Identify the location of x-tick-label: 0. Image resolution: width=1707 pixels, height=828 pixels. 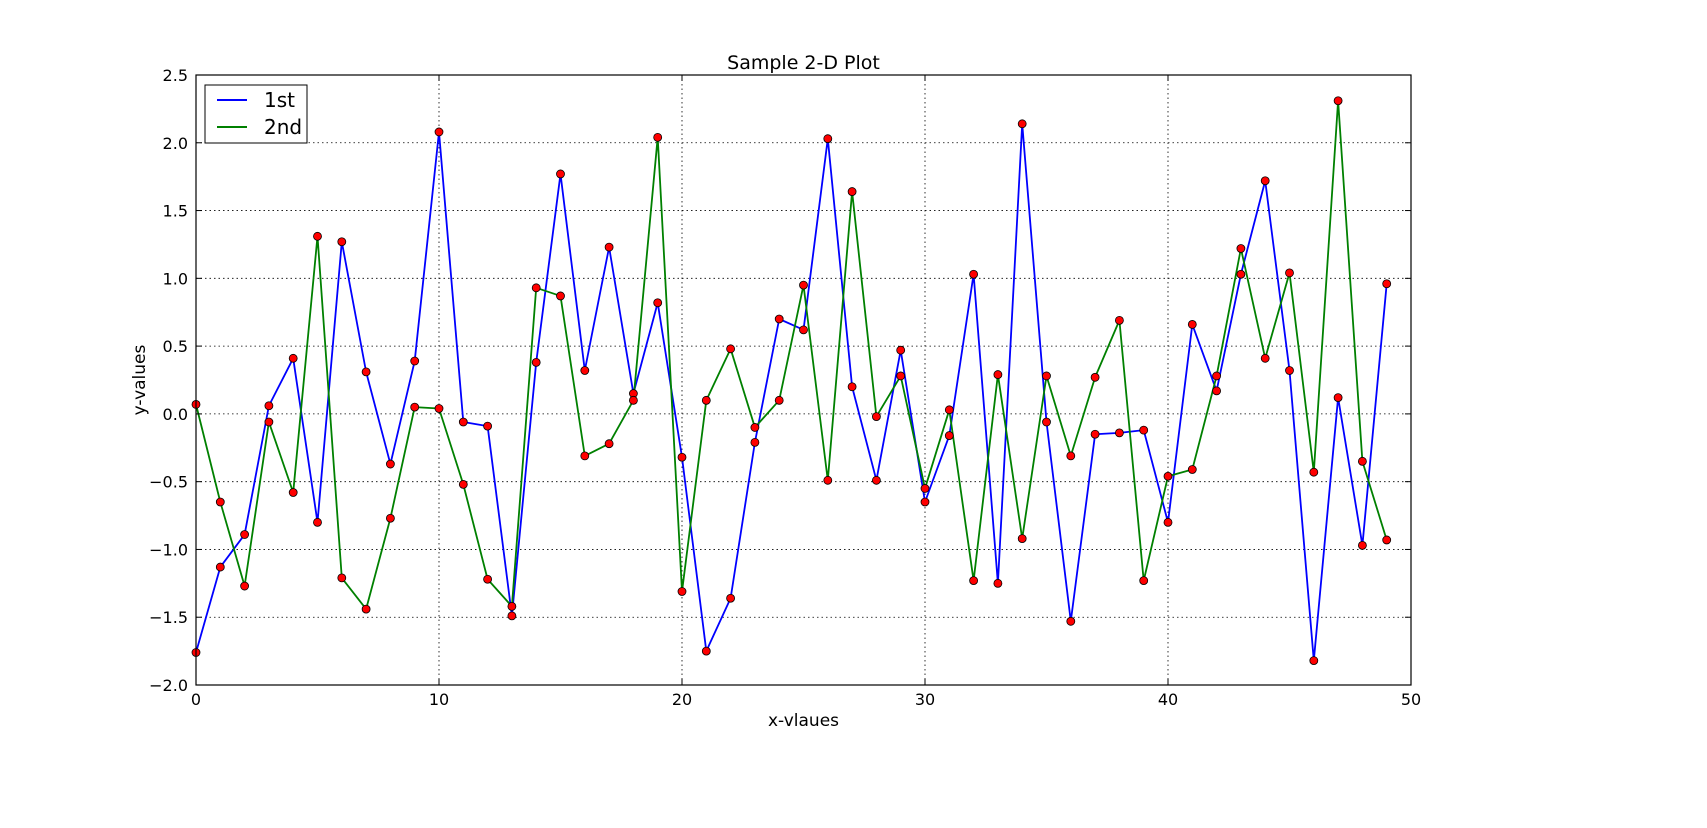
(196, 699).